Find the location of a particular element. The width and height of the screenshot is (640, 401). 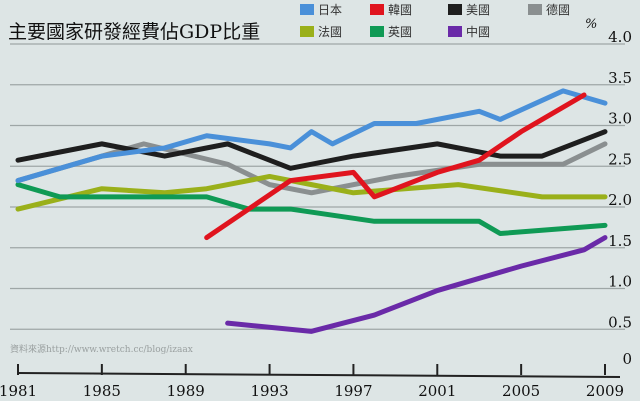

y-tick-label: 2.0 is located at coordinates (620, 200).